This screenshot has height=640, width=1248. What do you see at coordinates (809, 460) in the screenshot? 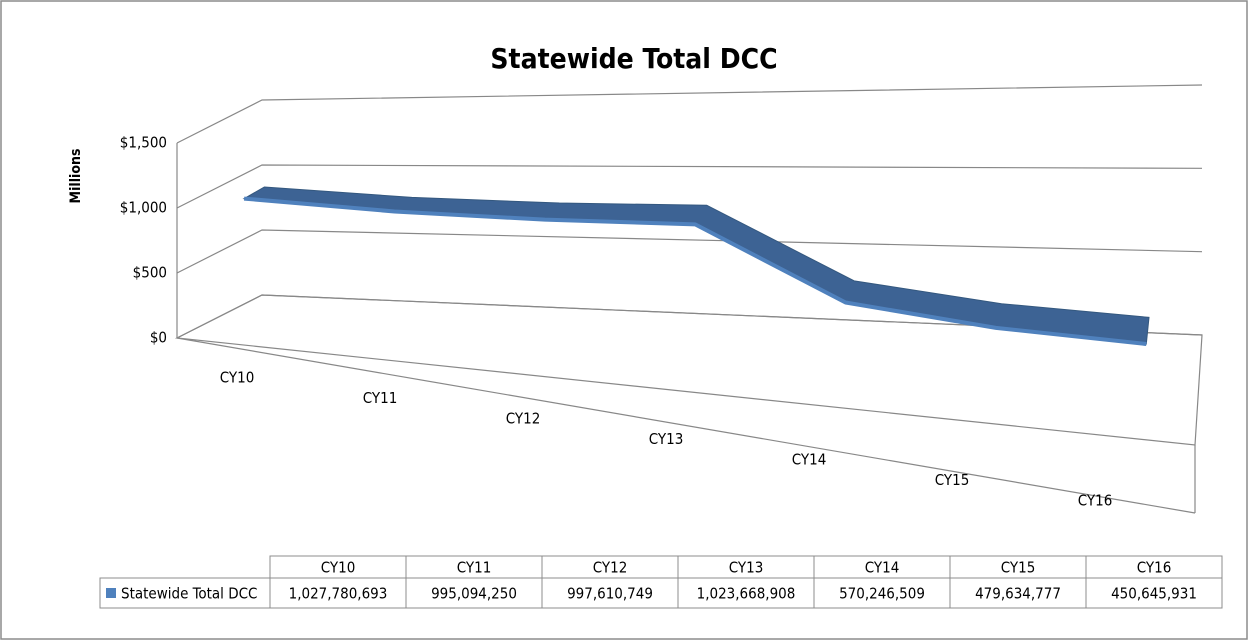
I see `x-tick-label: CY14` at bounding box center [809, 460].